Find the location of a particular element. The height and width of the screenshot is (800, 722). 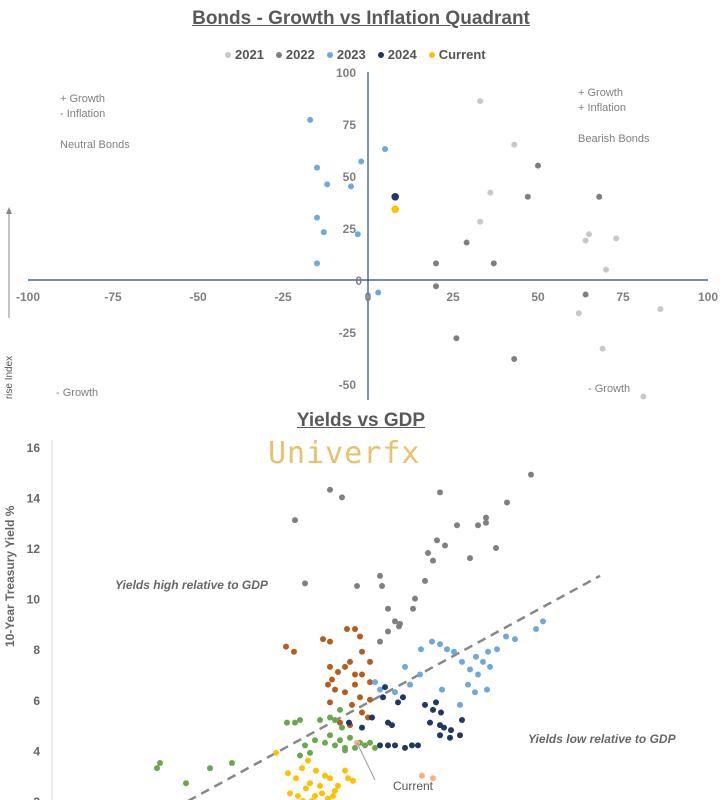

chart1-y-arrowhead is located at coordinates (9, 210).